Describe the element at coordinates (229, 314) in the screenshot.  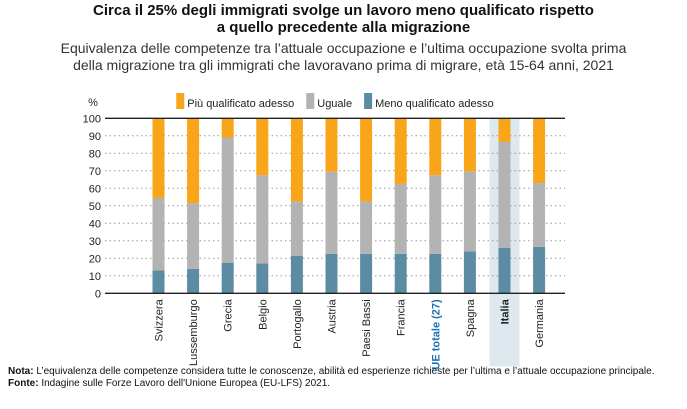
I see `x-tick-label: Grecia` at that location.